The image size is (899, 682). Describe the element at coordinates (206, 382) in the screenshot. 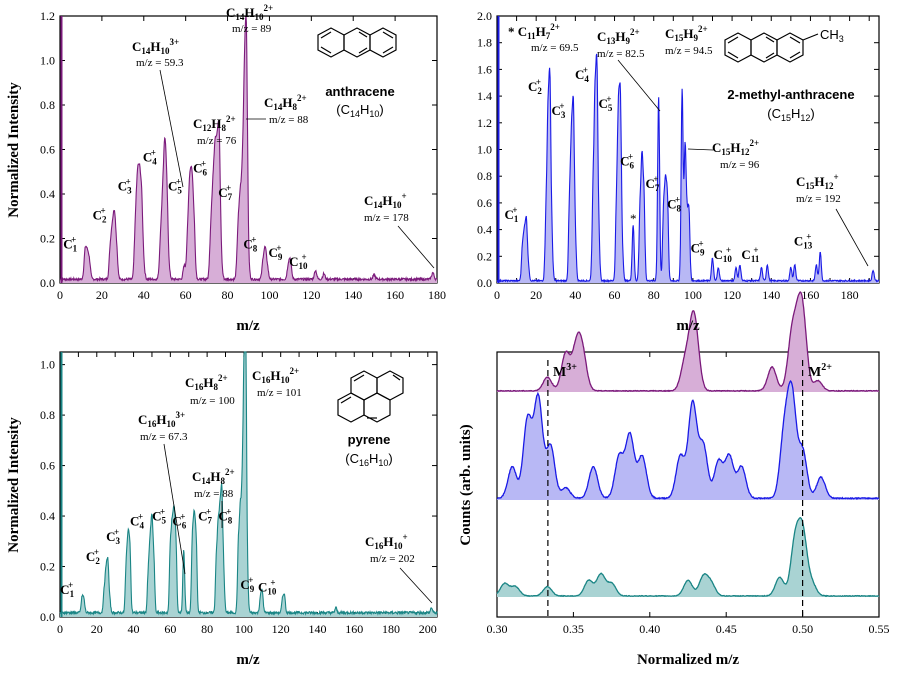

I see `callout-ion: C16H82+` at that location.